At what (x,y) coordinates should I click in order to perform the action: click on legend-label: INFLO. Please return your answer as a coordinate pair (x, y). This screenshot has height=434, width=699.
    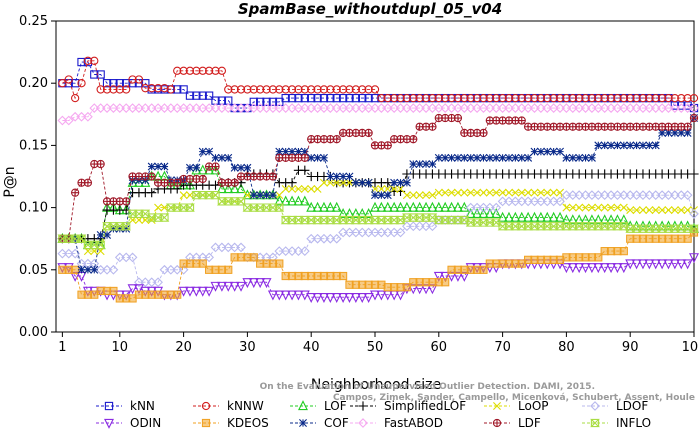
    Looking at the image, I should click on (633, 423).